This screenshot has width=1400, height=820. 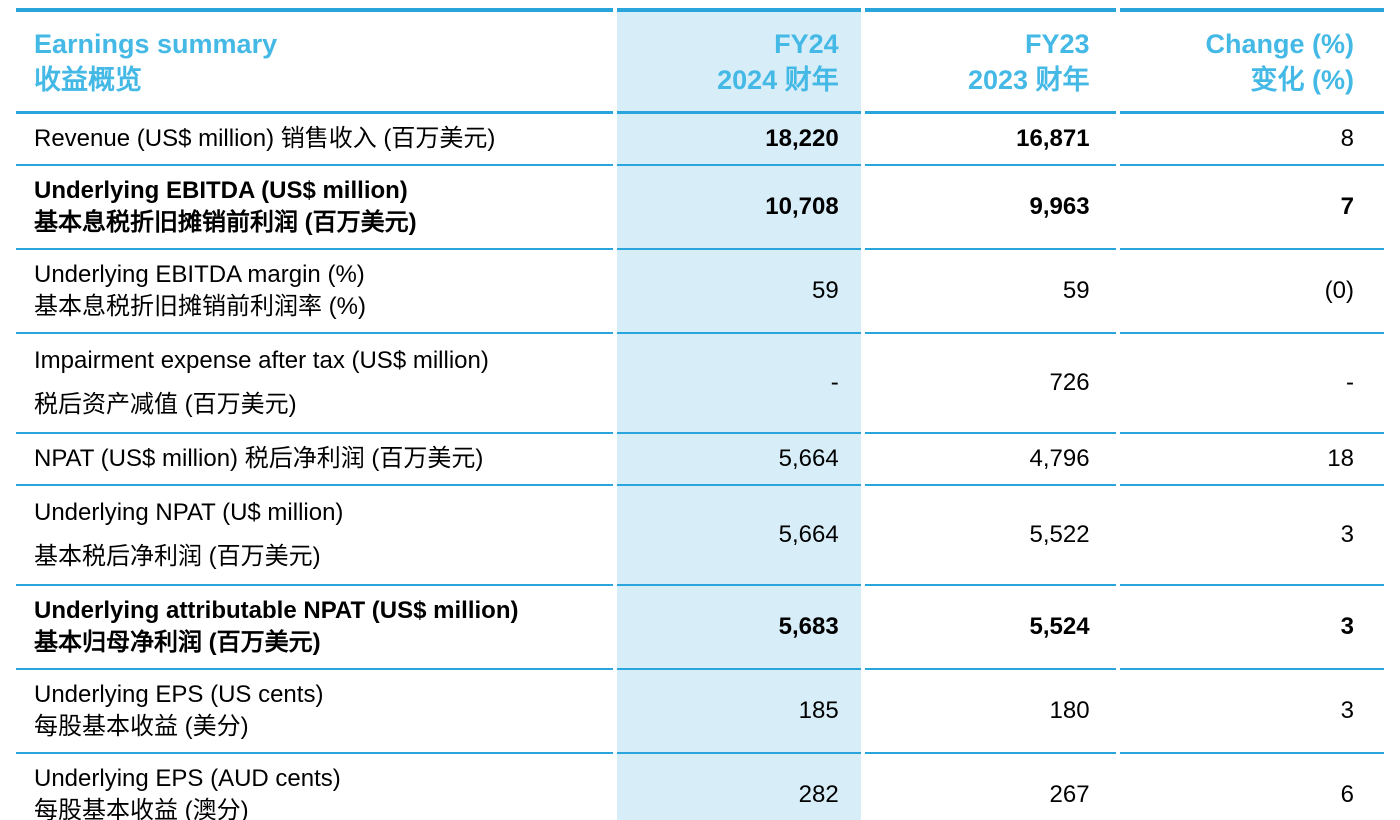 I want to click on fy23-value: 180, so click(x=990, y=712).